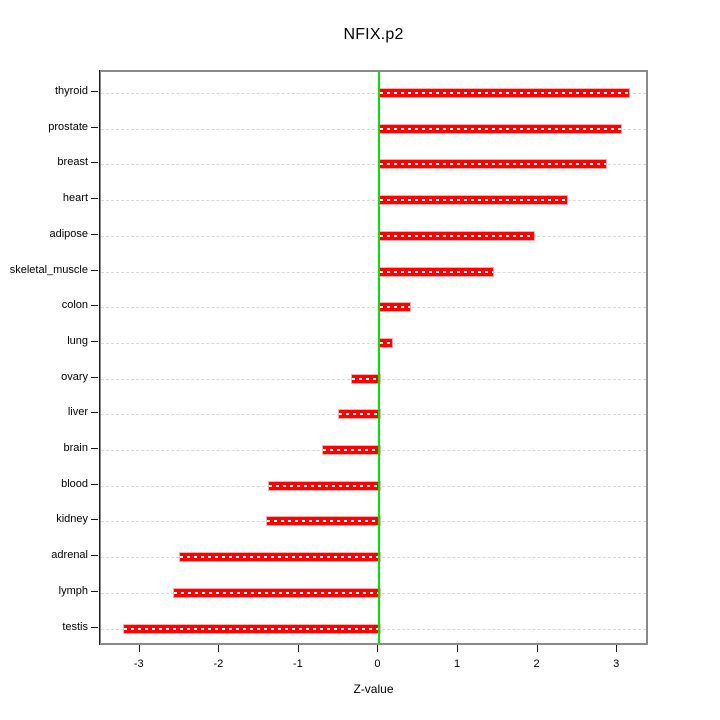 Image resolution: width=720 pixels, height=720 pixels. What do you see at coordinates (94, 520) in the screenshot?
I see `y-tick-kidney` at bounding box center [94, 520].